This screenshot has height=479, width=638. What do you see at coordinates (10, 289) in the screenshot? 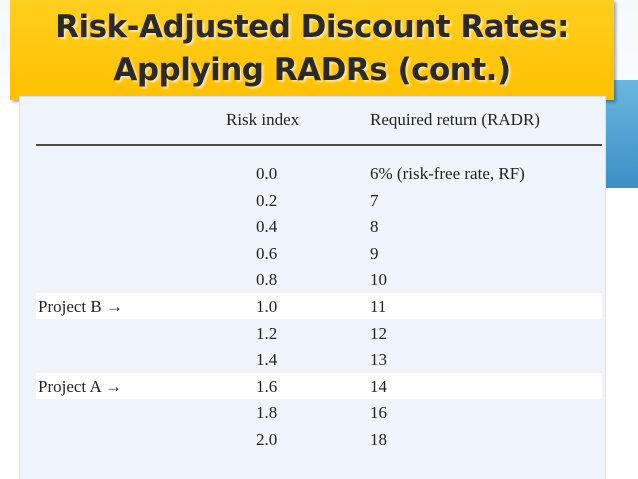
I see `slide-left-margin` at bounding box center [10, 289].